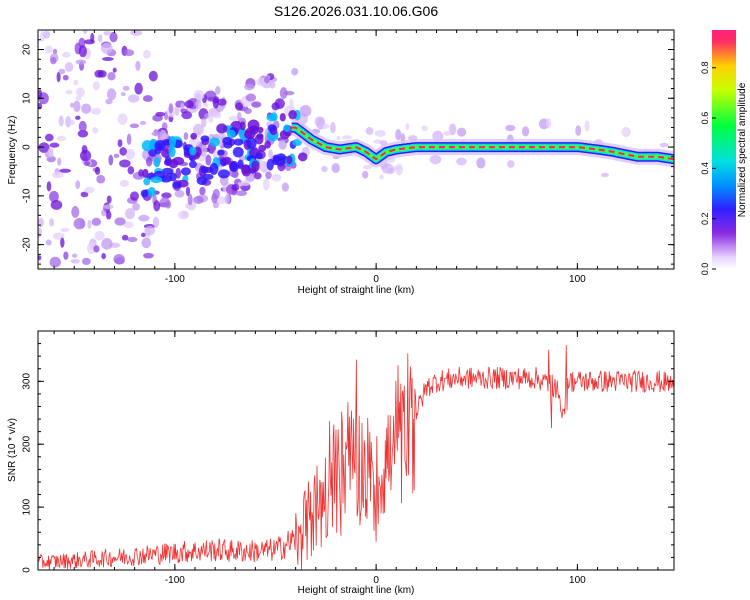 The width and height of the screenshot is (750, 600). I want to click on y-tick-label: 20, so click(27, 50).